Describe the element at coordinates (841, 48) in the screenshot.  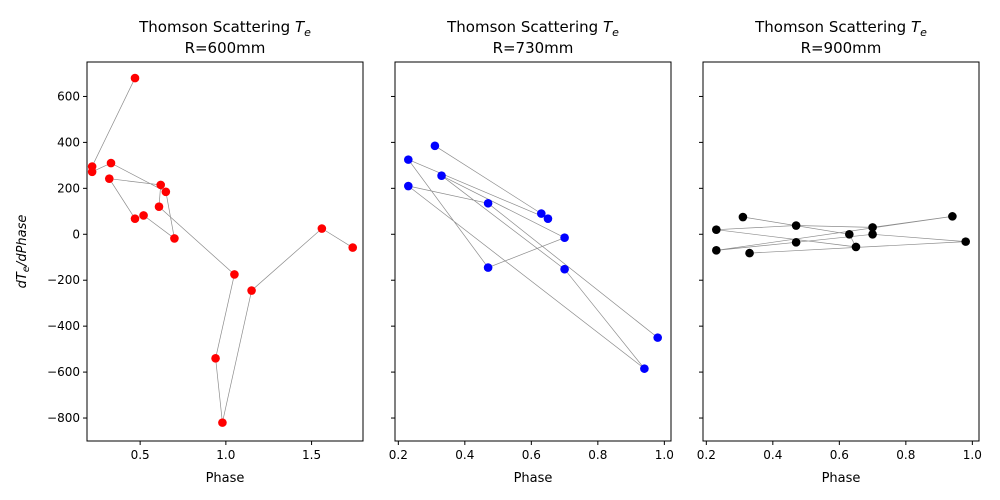
I see `chart-subtitle: R=900mm` at that location.